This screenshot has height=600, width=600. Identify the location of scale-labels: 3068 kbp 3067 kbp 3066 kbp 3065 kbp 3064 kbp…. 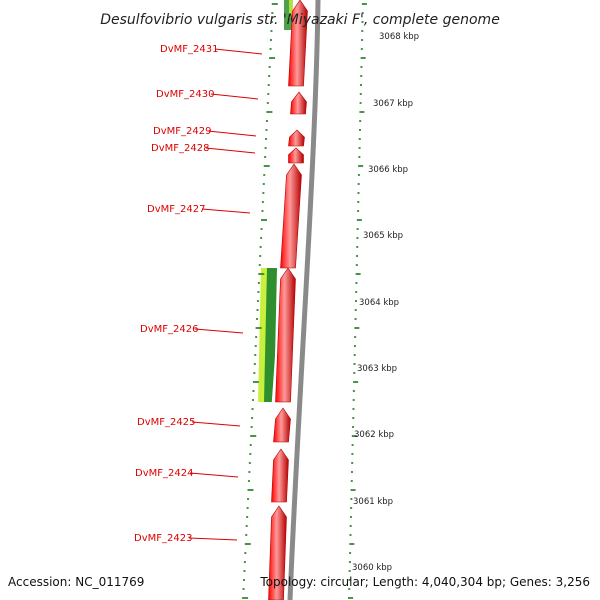
(385, 302).